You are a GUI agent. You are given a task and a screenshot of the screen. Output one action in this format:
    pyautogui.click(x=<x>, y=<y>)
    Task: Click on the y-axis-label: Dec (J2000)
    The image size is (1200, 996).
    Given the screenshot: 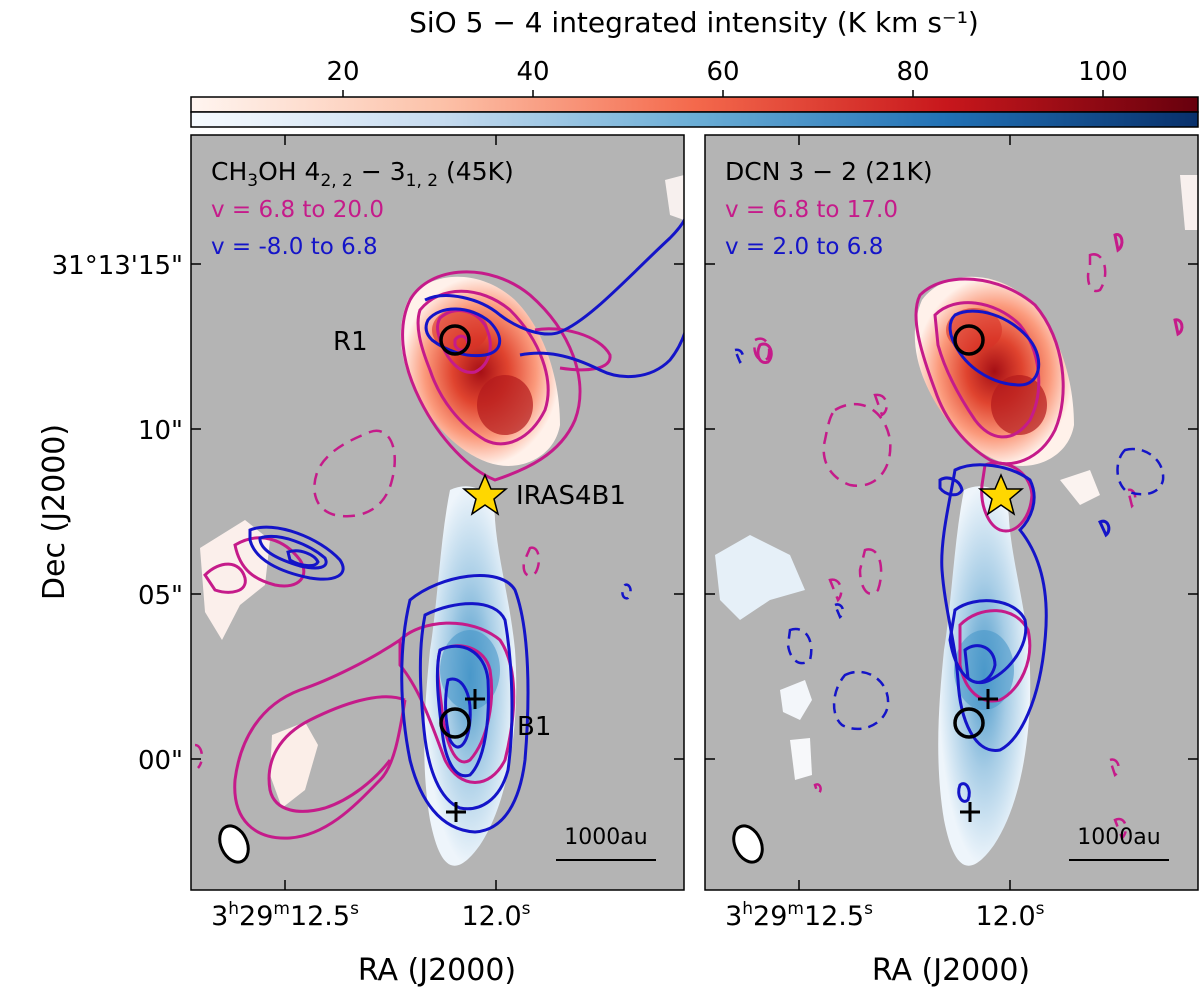 What is the action you would take?
    pyautogui.click(x=54, y=512)
    